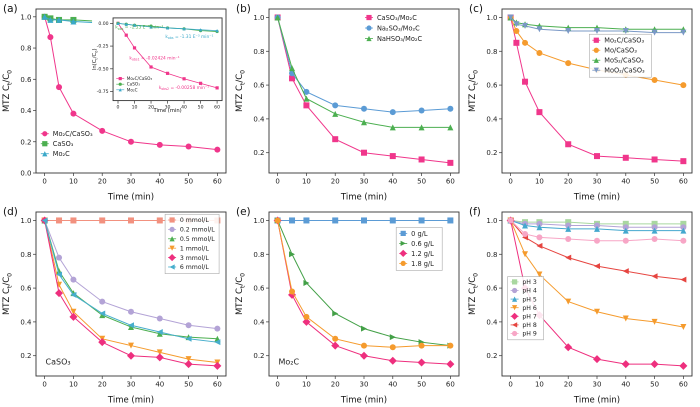  I want to click on svg-text: 1 mmol/L, so click(195, 248).